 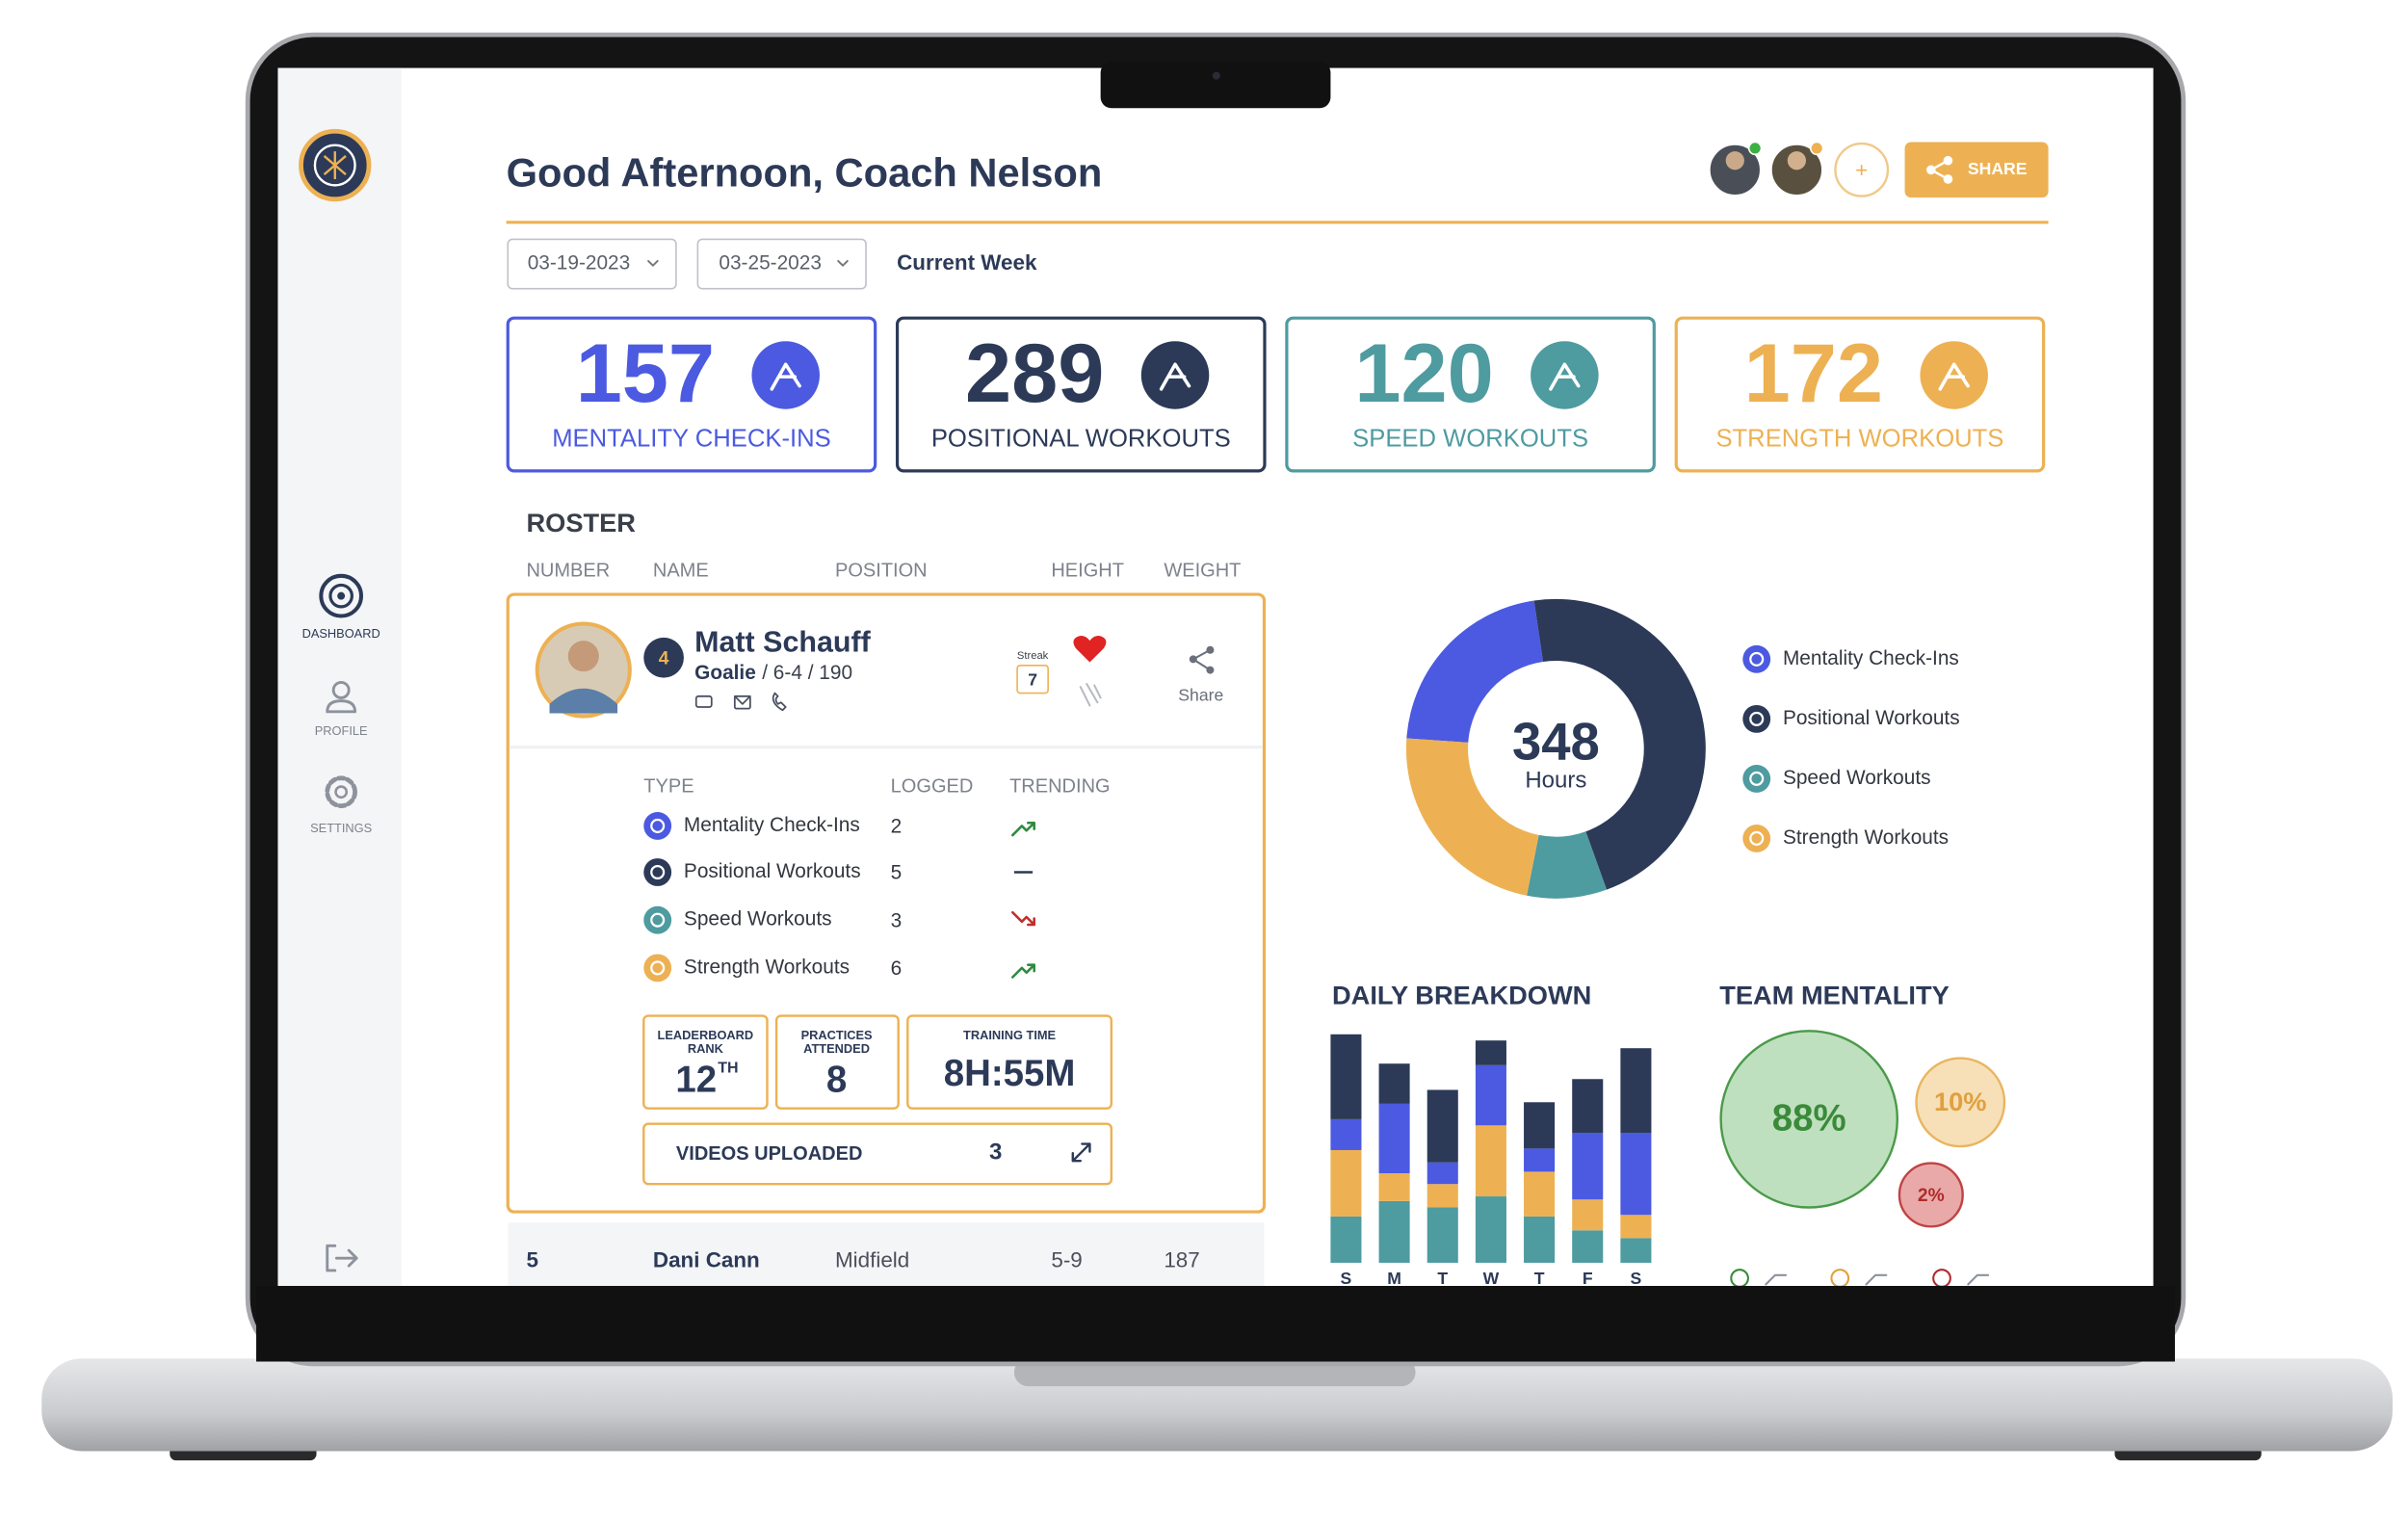 I want to click on chart-title: DAILY BREAKDOWN, so click(x=1461, y=995).